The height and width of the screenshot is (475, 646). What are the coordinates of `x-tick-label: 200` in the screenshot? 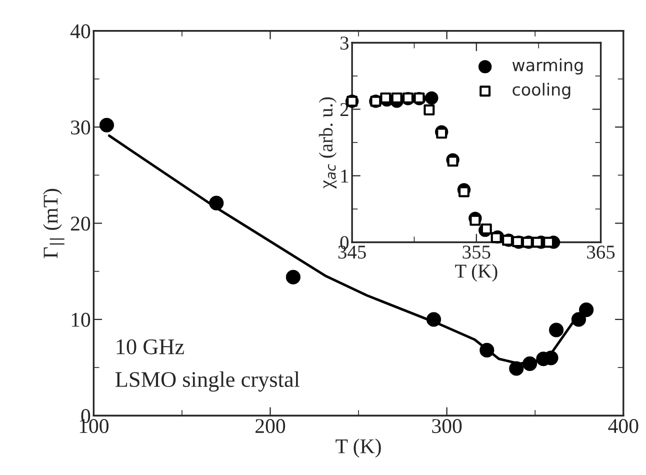 It's located at (271, 426).